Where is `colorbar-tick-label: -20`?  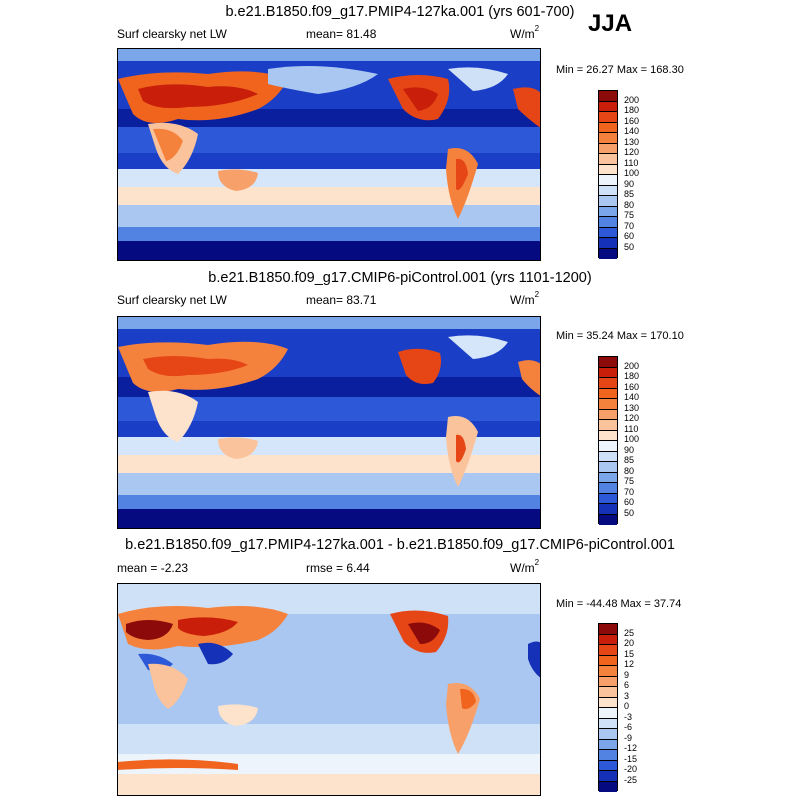
colorbar-tick-label: -20 is located at coordinates (631, 769).